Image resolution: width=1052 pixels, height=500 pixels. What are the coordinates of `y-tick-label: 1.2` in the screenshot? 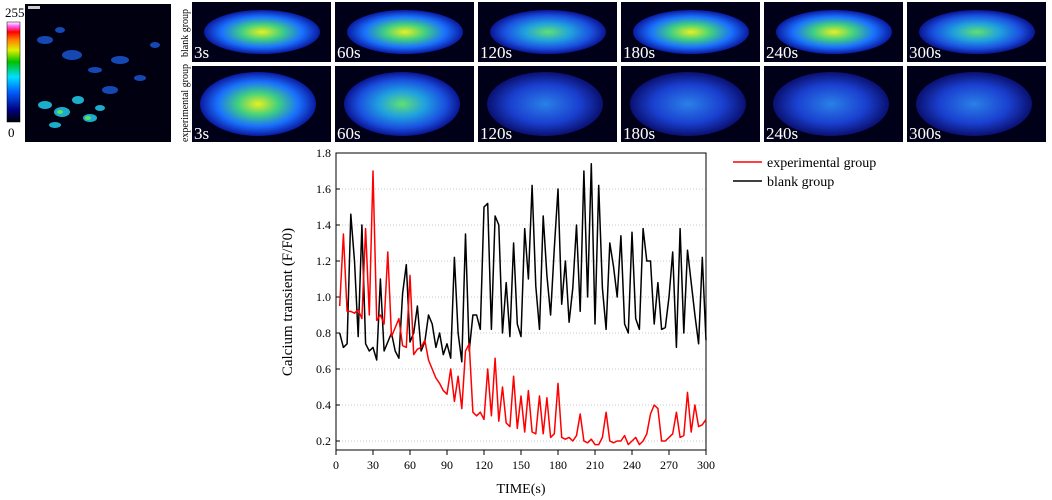 It's located at (323, 261).